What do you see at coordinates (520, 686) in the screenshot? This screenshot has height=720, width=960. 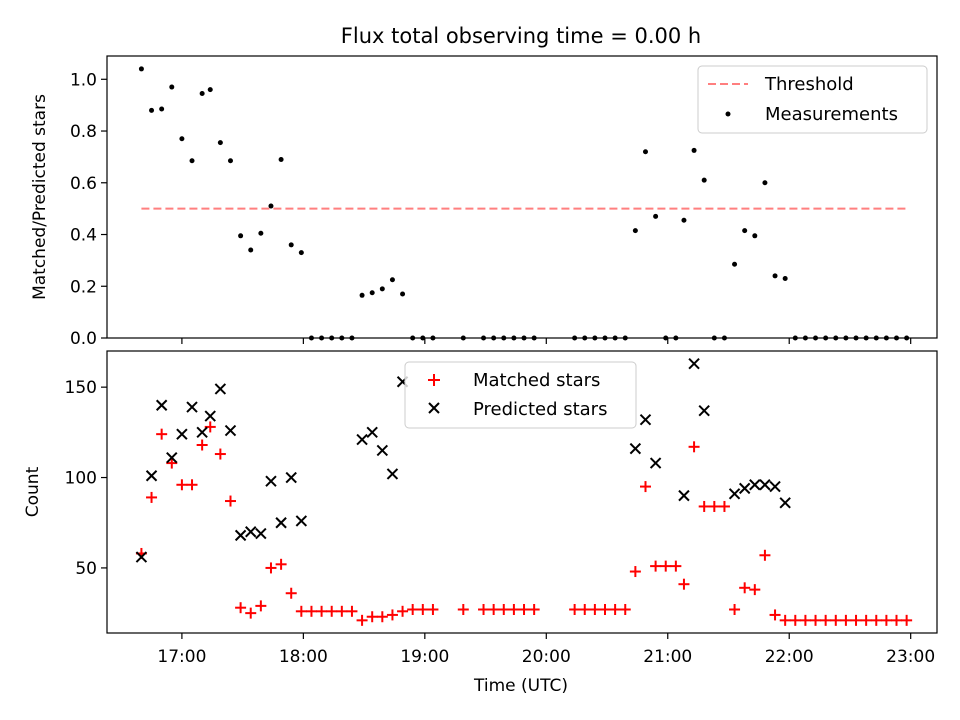 I see `x-axis-label: Time (UTC)` at bounding box center [520, 686].